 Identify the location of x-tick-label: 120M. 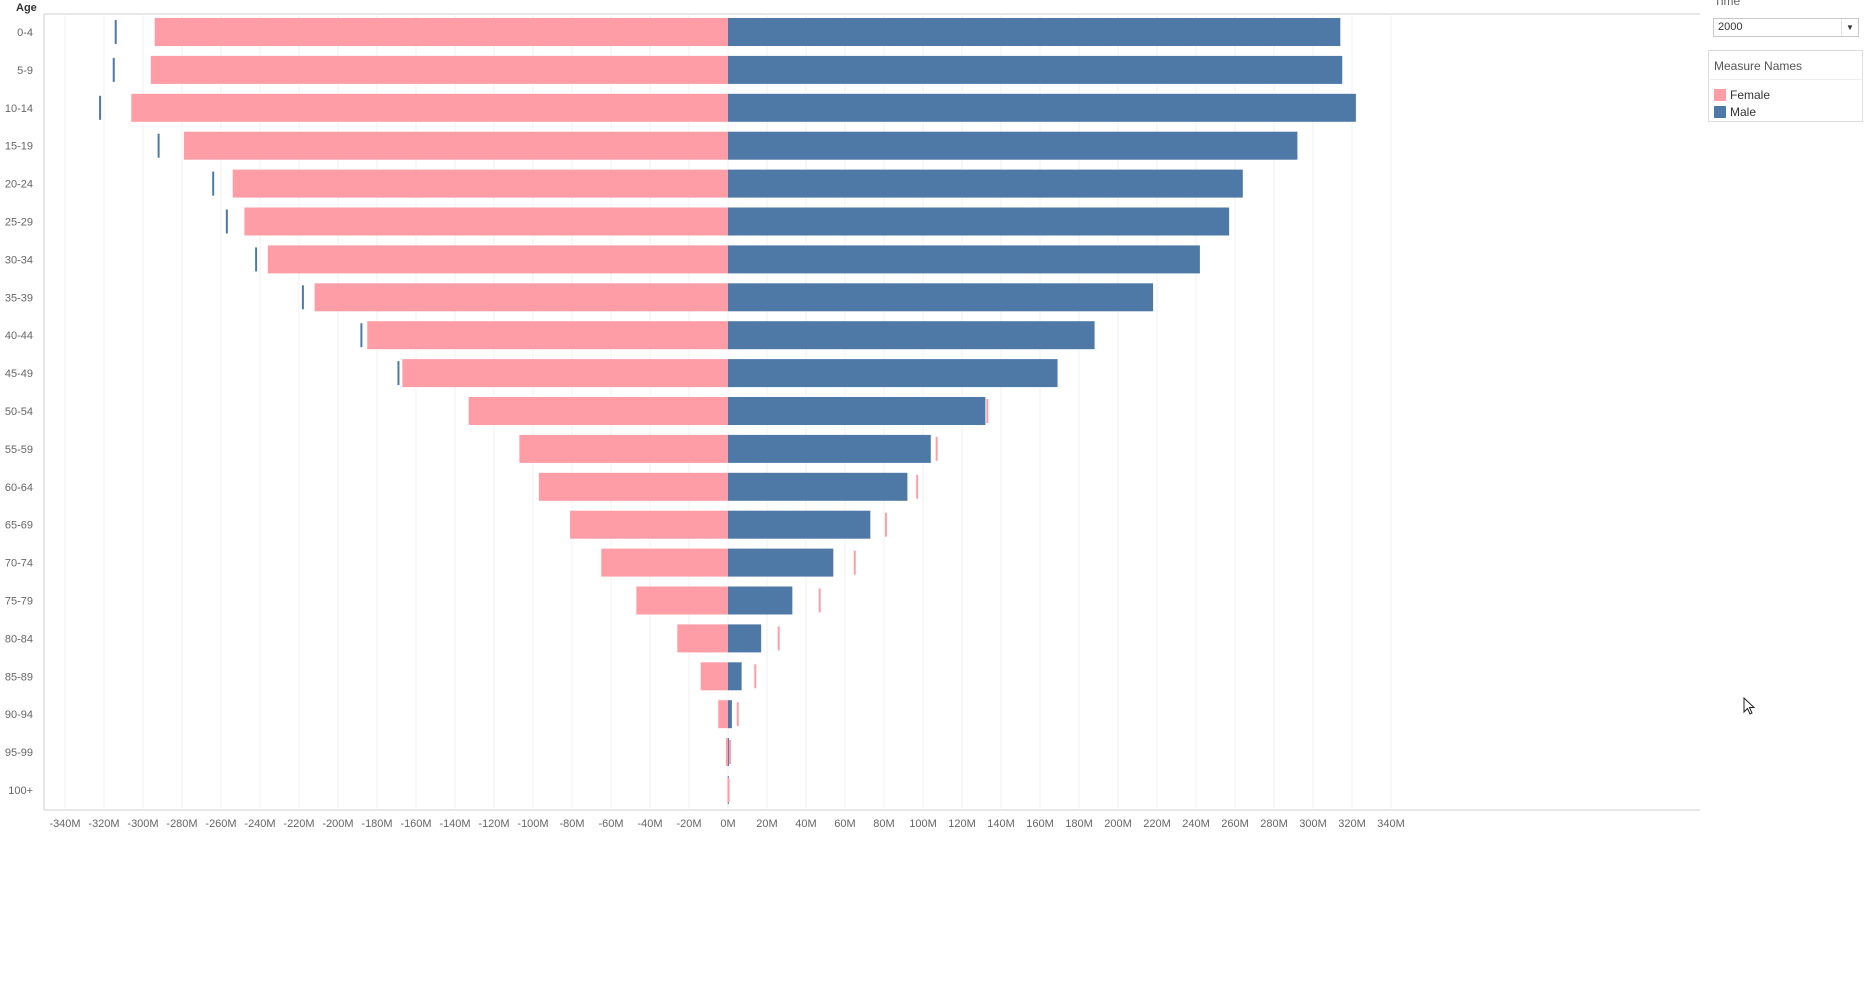
(962, 824).